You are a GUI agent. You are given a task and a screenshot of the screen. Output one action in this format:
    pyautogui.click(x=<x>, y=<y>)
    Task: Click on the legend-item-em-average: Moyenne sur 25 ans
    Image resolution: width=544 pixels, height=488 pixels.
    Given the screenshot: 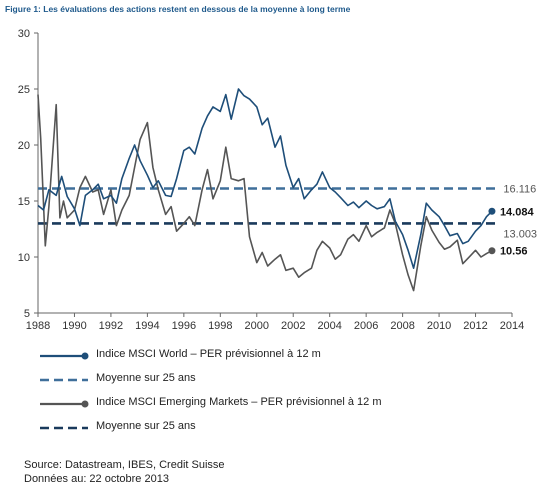 What is the action you would take?
    pyautogui.click(x=280, y=430)
    